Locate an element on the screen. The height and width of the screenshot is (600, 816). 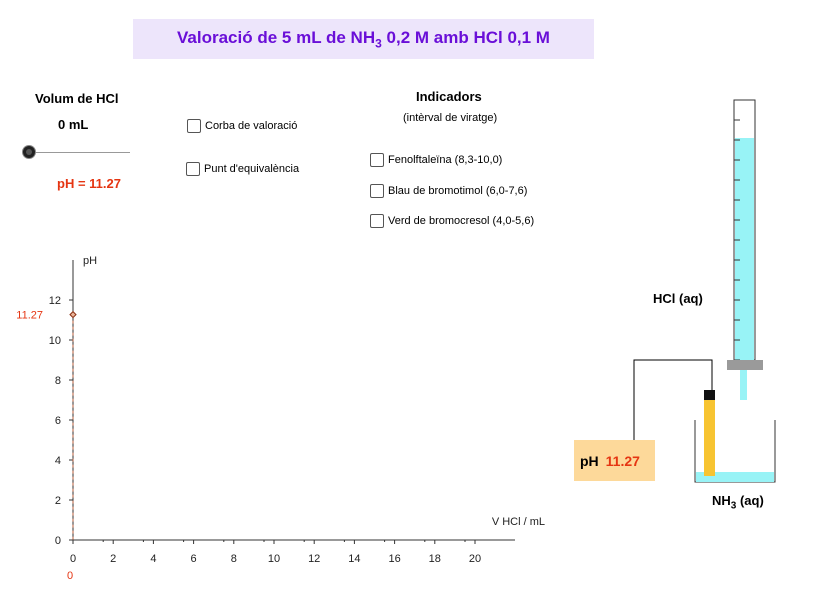
y-tick-label: 0 is located at coordinates (58, 541).